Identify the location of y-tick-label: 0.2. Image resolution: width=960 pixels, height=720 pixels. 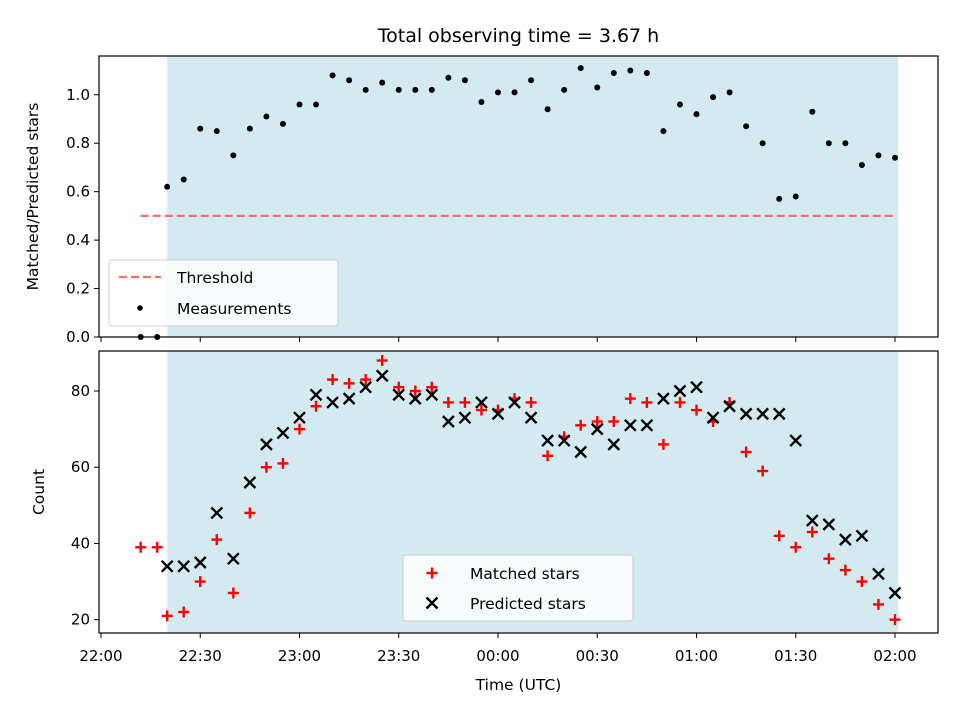
(78, 289).